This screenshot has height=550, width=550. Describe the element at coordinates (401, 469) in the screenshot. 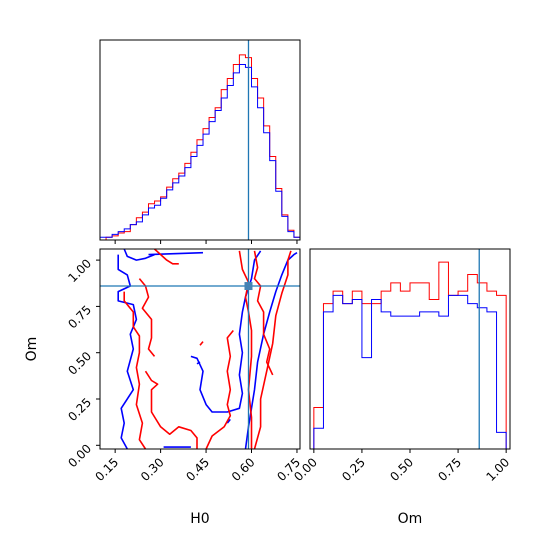

I see `om-x-tick-label: 0.50` at that location.